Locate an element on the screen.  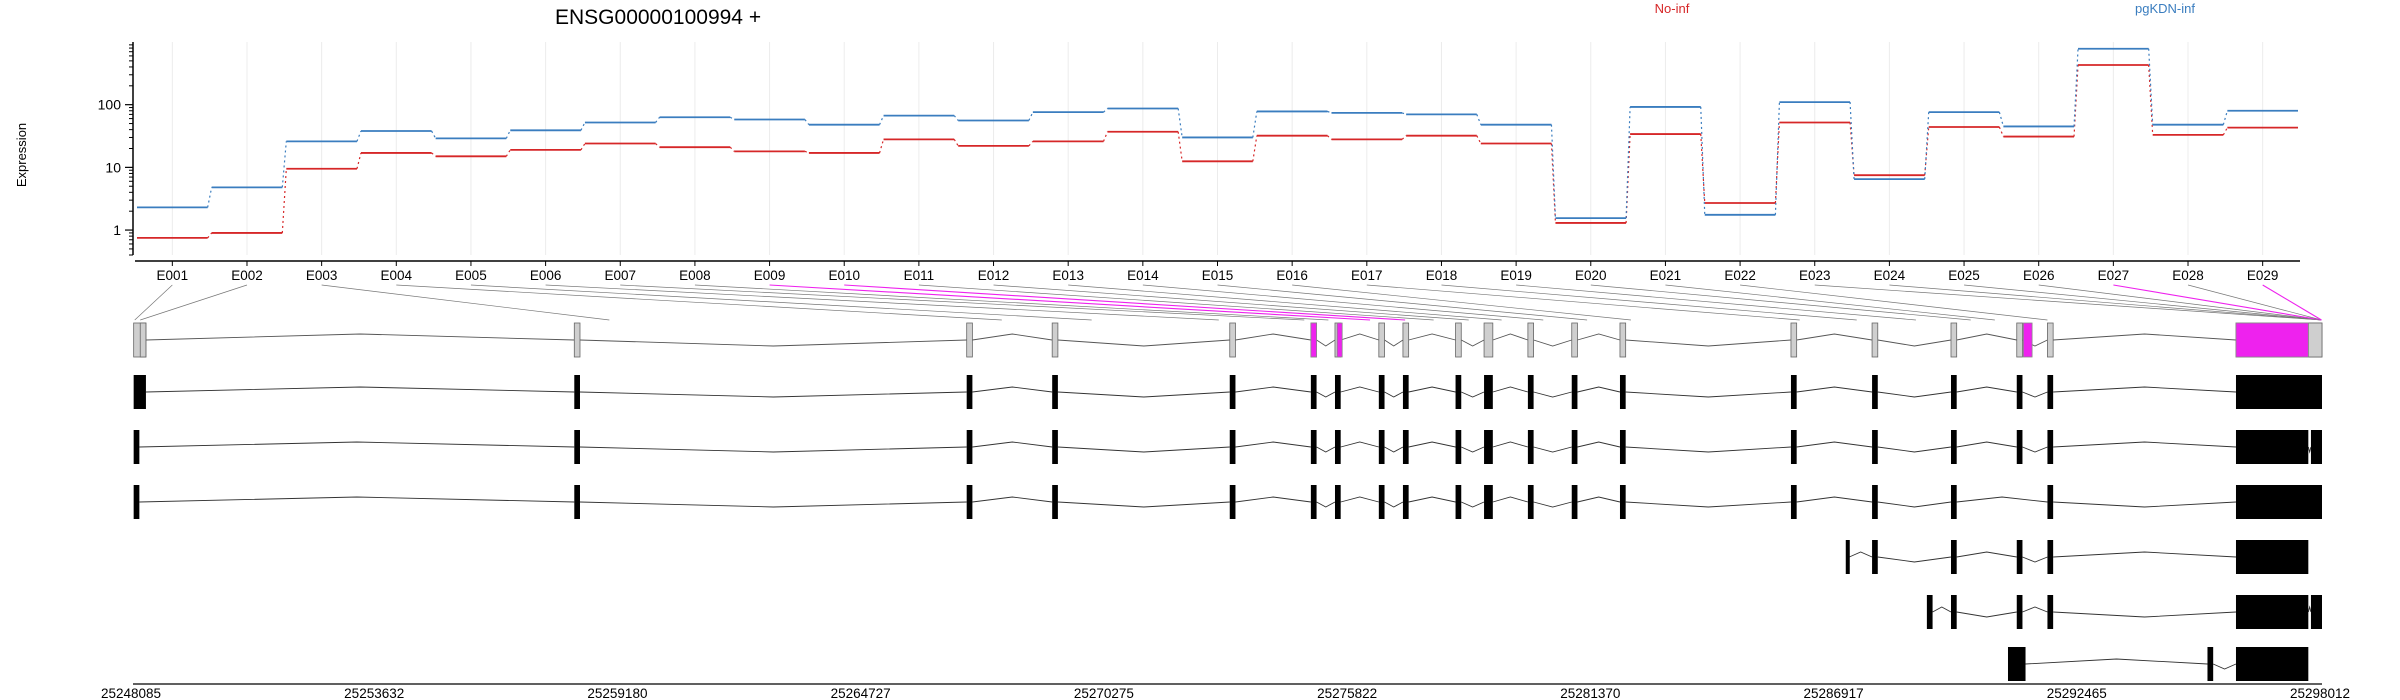
connector-E006 is located at coordinates (882, 302).